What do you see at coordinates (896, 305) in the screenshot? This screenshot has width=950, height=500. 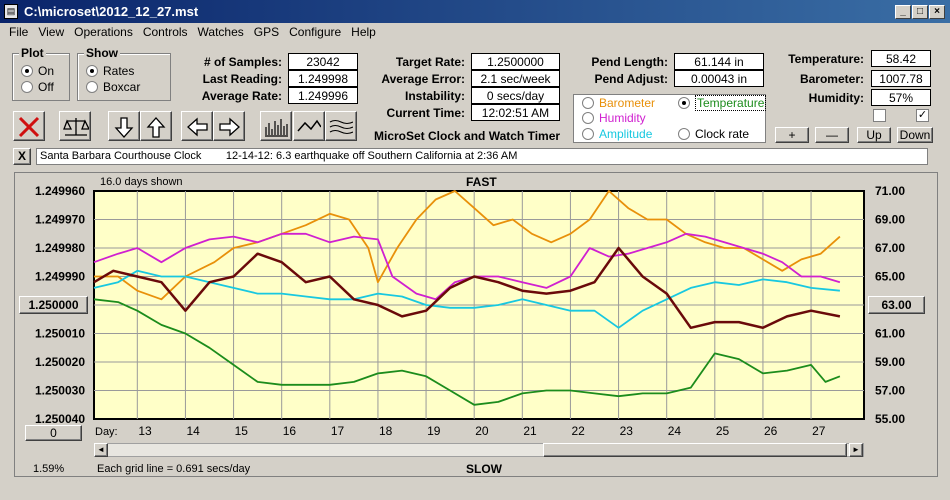 I see `right-axis-center-button: 63.00` at bounding box center [896, 305].